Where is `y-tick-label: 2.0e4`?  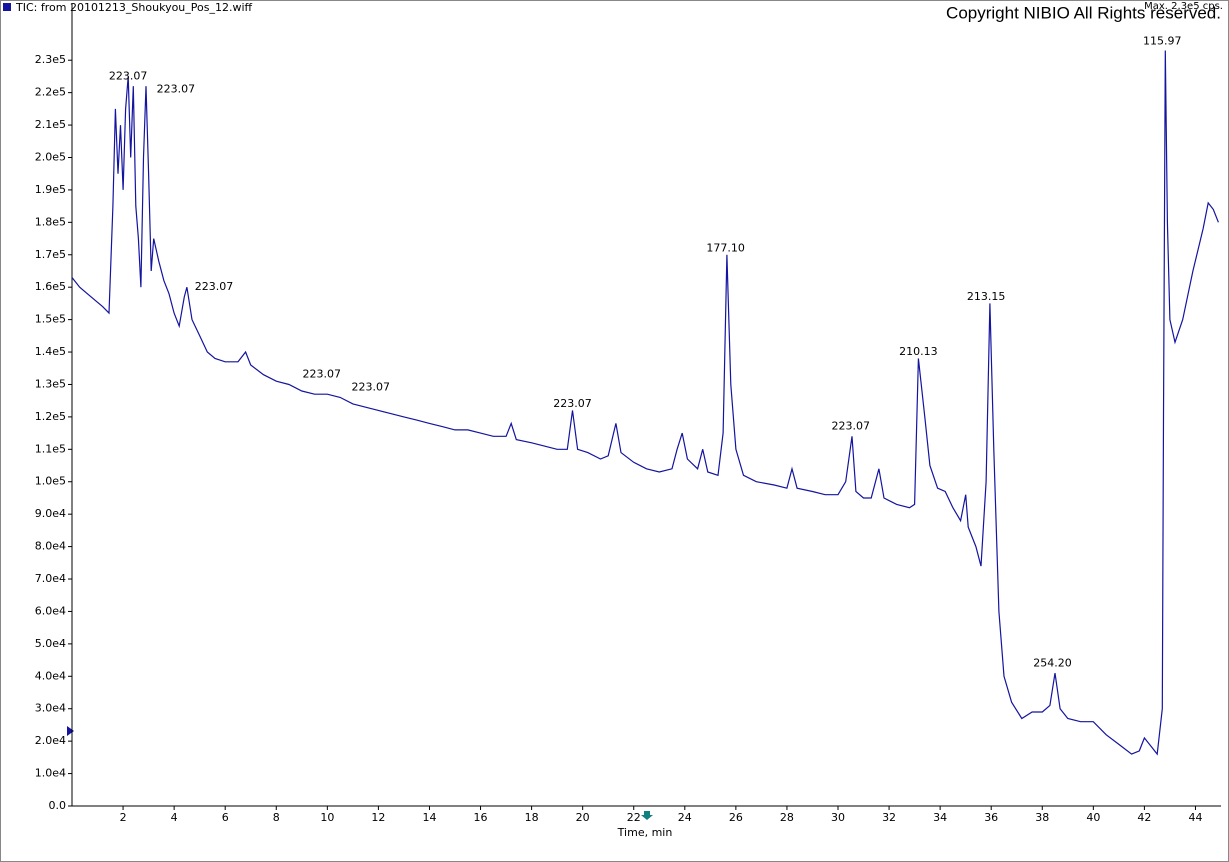 y-tick-label: 2.0e4 is located at coordinates (50, 740).